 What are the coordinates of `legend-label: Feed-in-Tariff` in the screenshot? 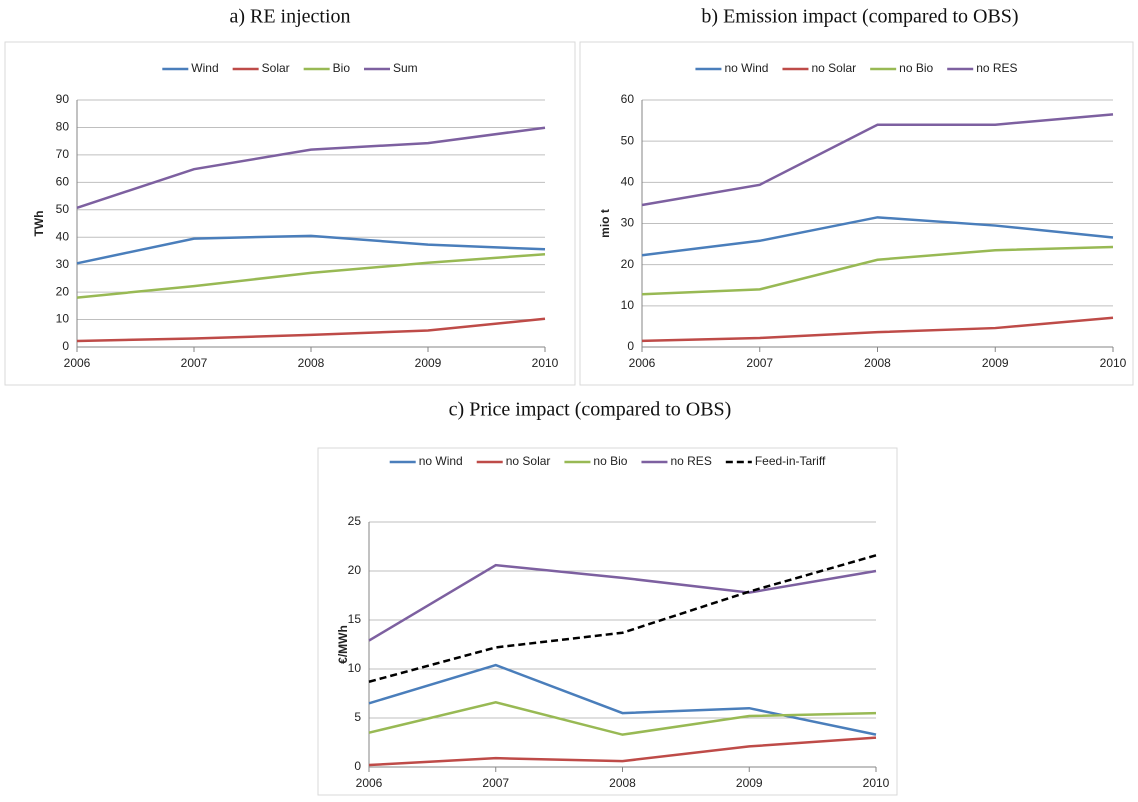 It's located at (790, 461).